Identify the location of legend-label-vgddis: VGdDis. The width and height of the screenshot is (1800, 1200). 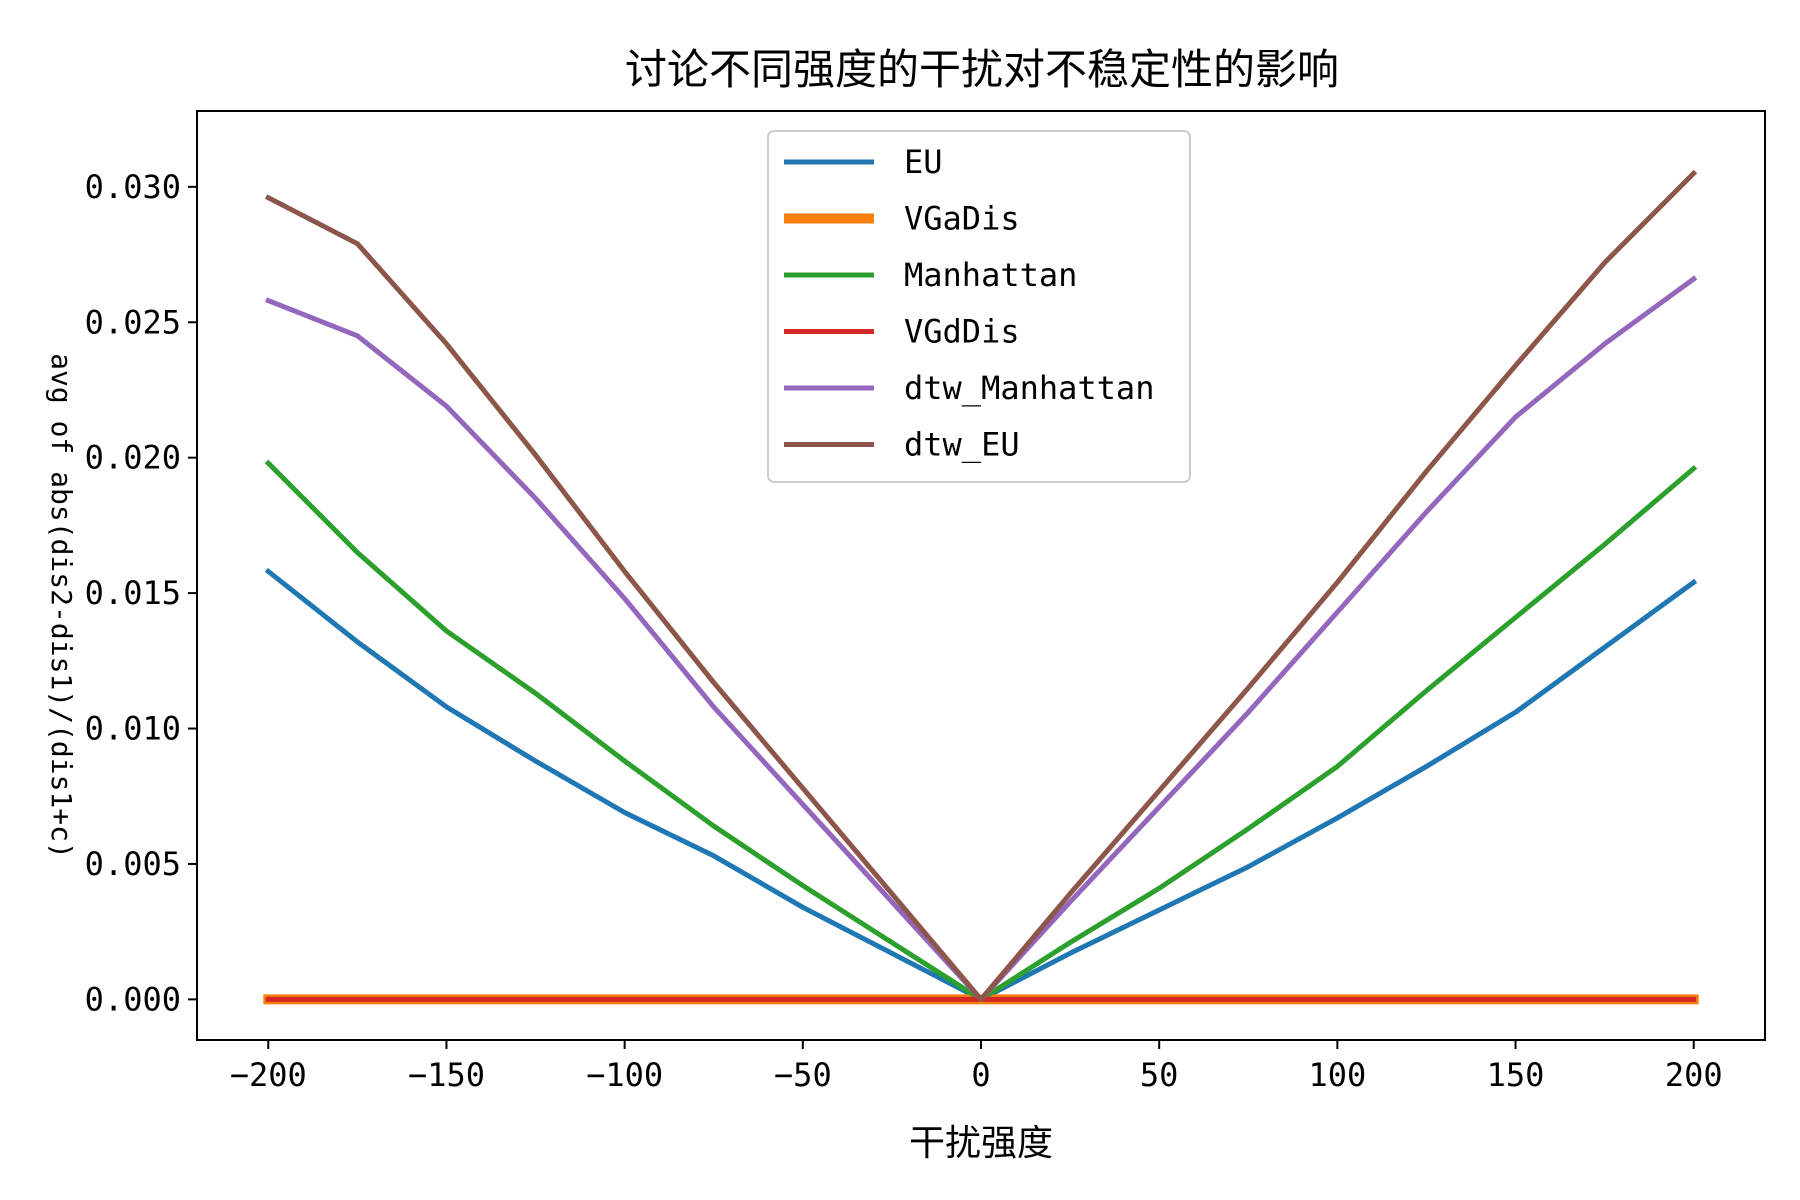
(962, 332).